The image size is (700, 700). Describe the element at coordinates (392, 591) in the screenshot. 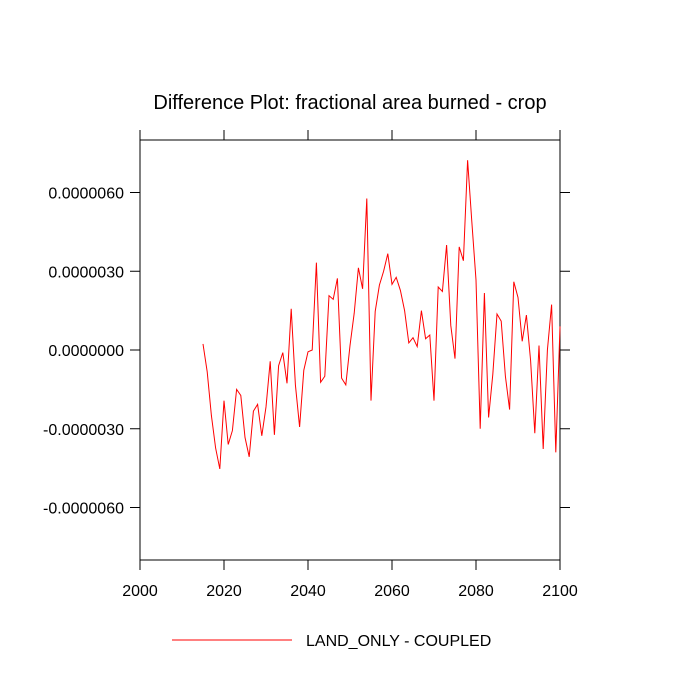

I see `x-tick-label: 2060` at that location.